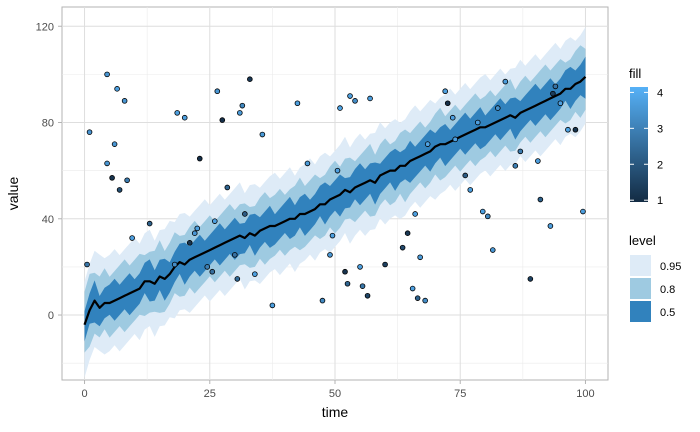 The height and width of the screenshot is (432, 700). Describe the element at coordinates (210, 394) in the screenshot. I see `x-tick-label: 25` at that location.